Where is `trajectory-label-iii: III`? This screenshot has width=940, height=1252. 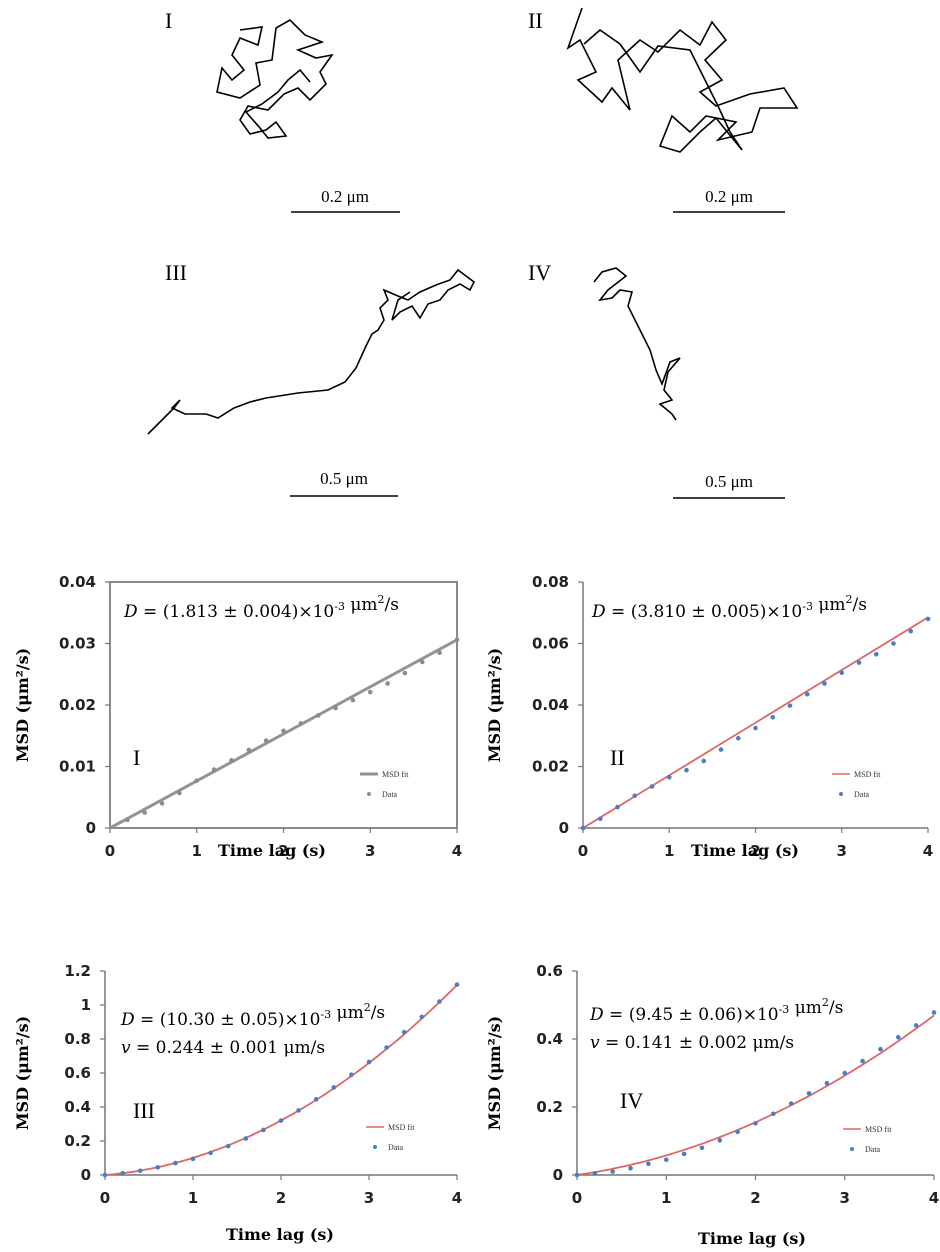 trajectory-label-iii: III is located at coordinates (176, 272).